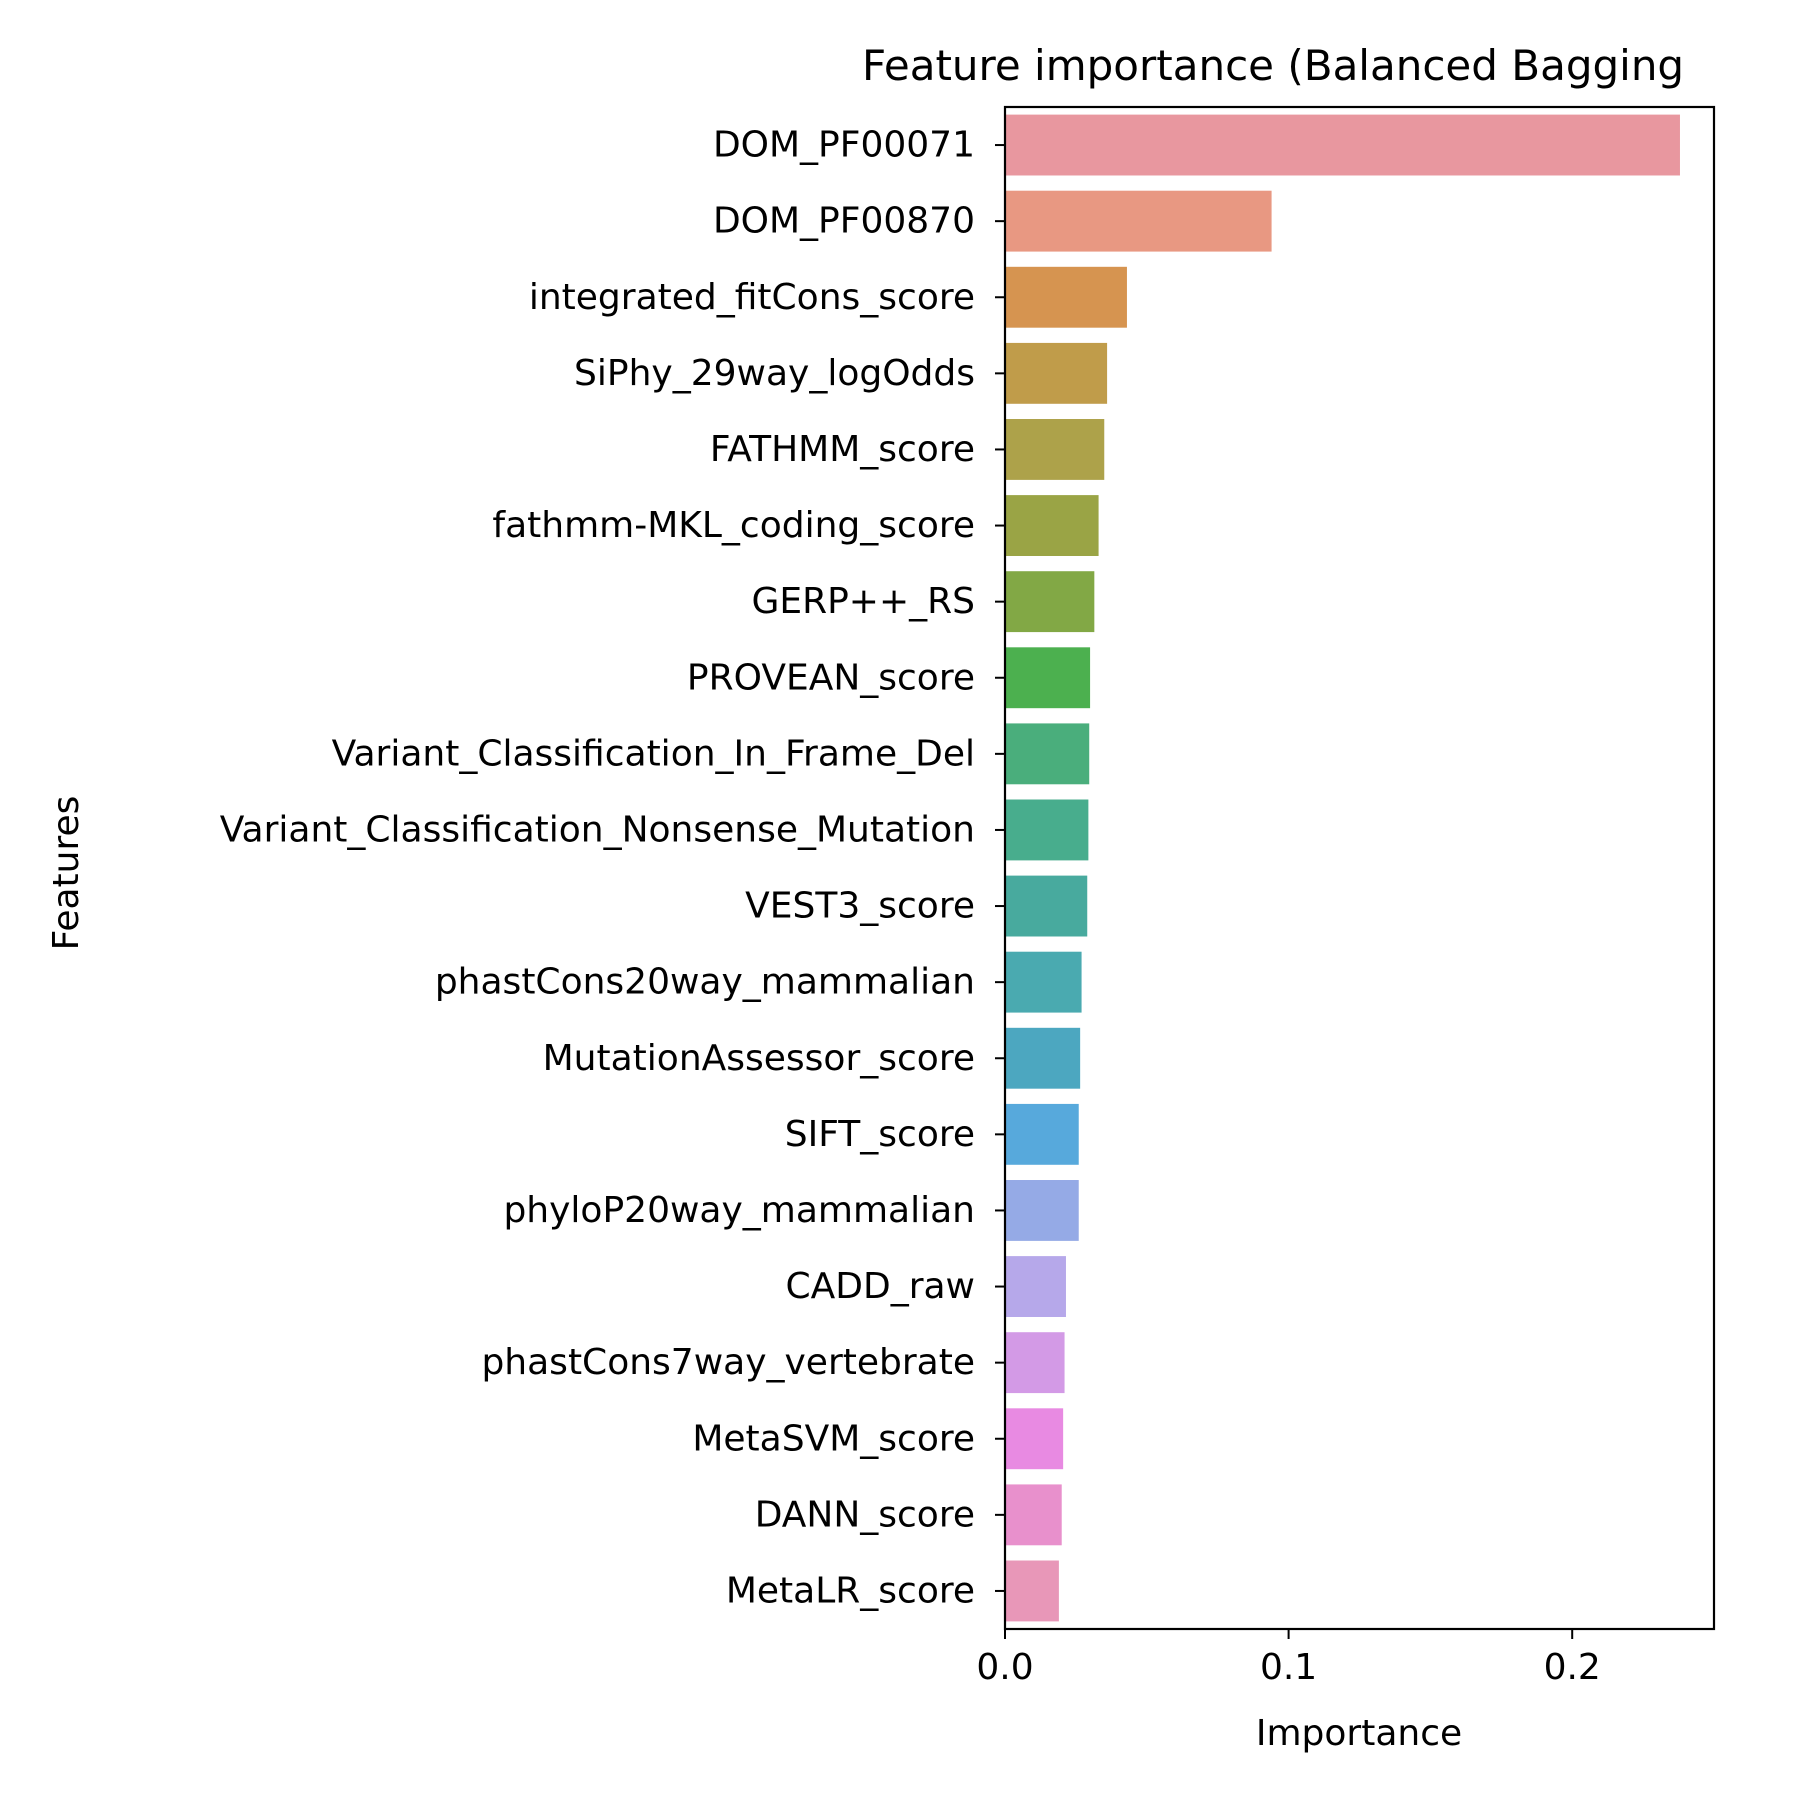 This screenshot has width=1800, height=1800. Describe the element at coordinates (880, 1286) in the screenshot. I see `y-tick-label: CADD_raw` at that location.